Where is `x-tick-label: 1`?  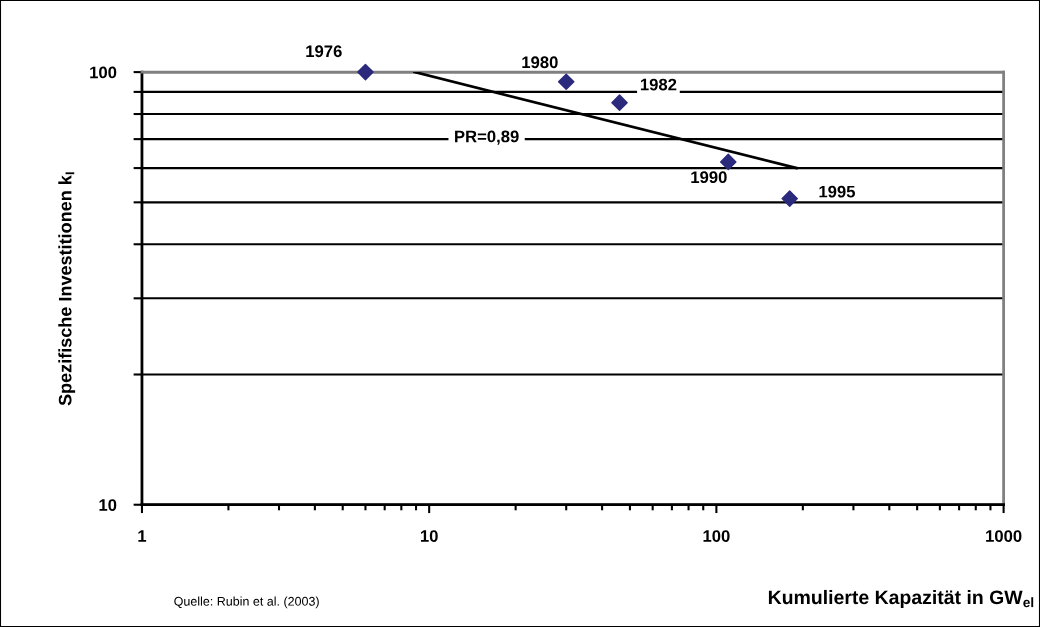
x-tick-label: 1 is located at coordinates (142, 536).